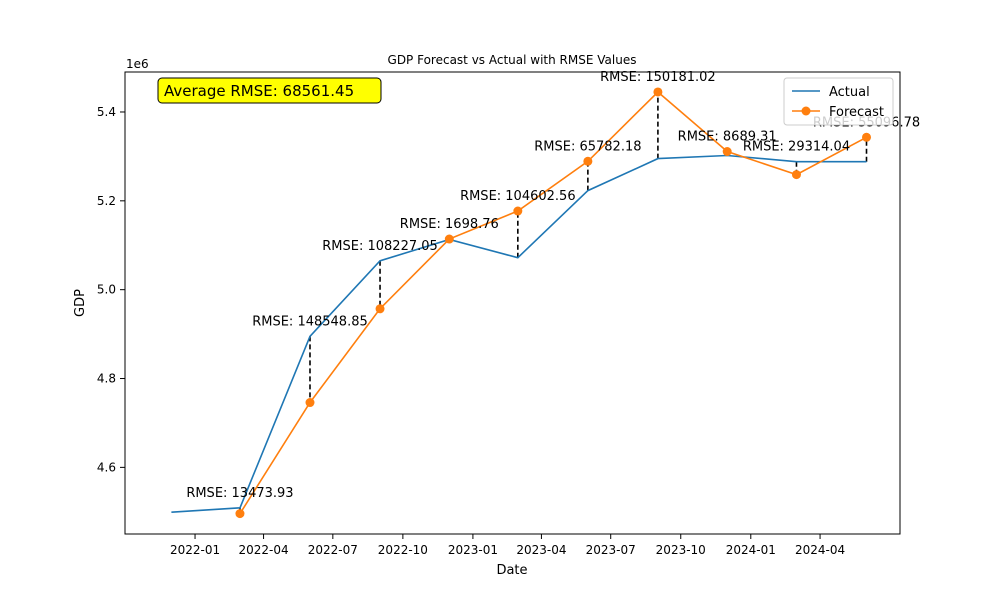 This screenshot has width=1000, height=600. I want to click on y-tick-label: 5.0, so click(106, 290).